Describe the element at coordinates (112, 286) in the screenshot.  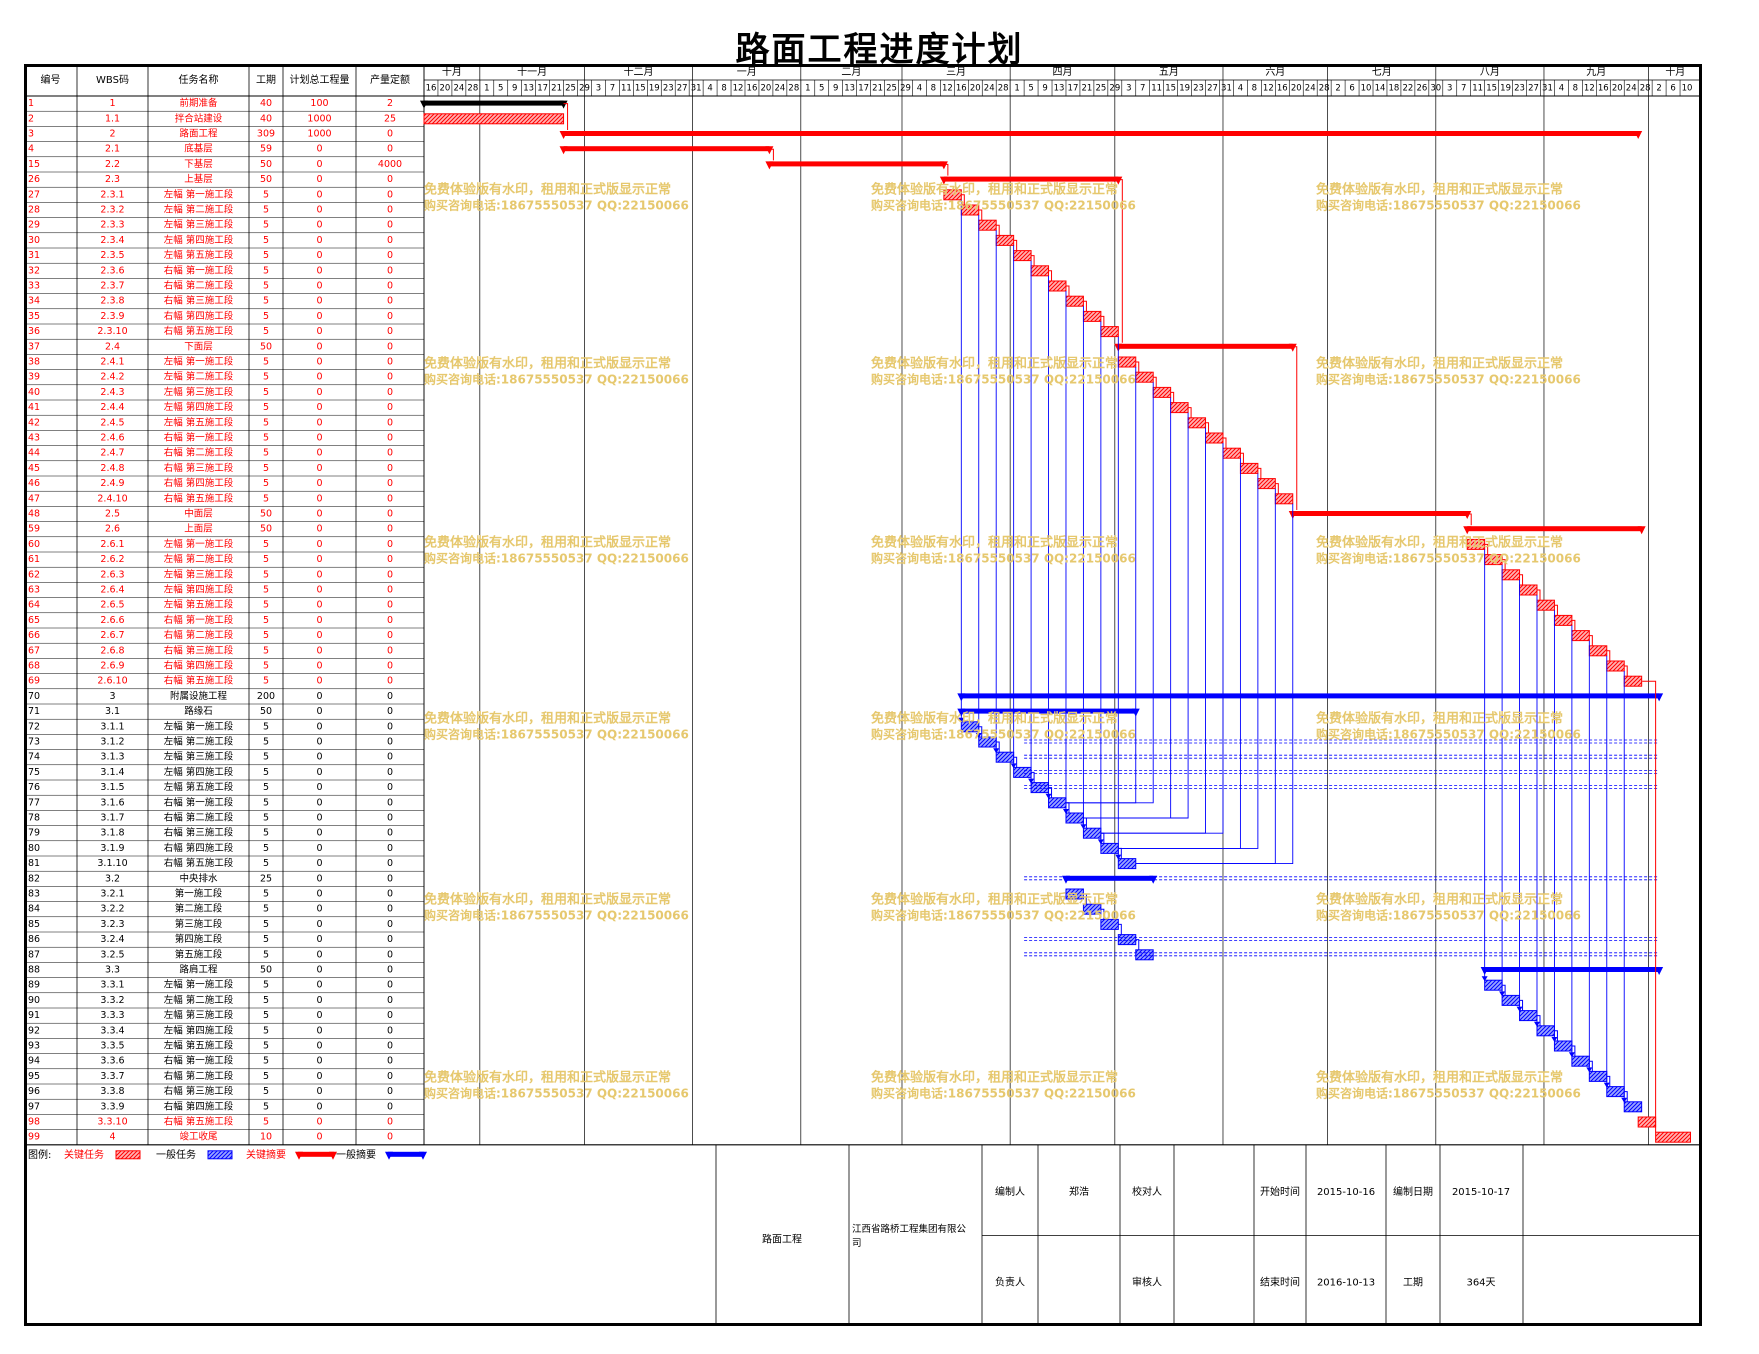
I see `cell-wbs: 2.3.7` at that location.